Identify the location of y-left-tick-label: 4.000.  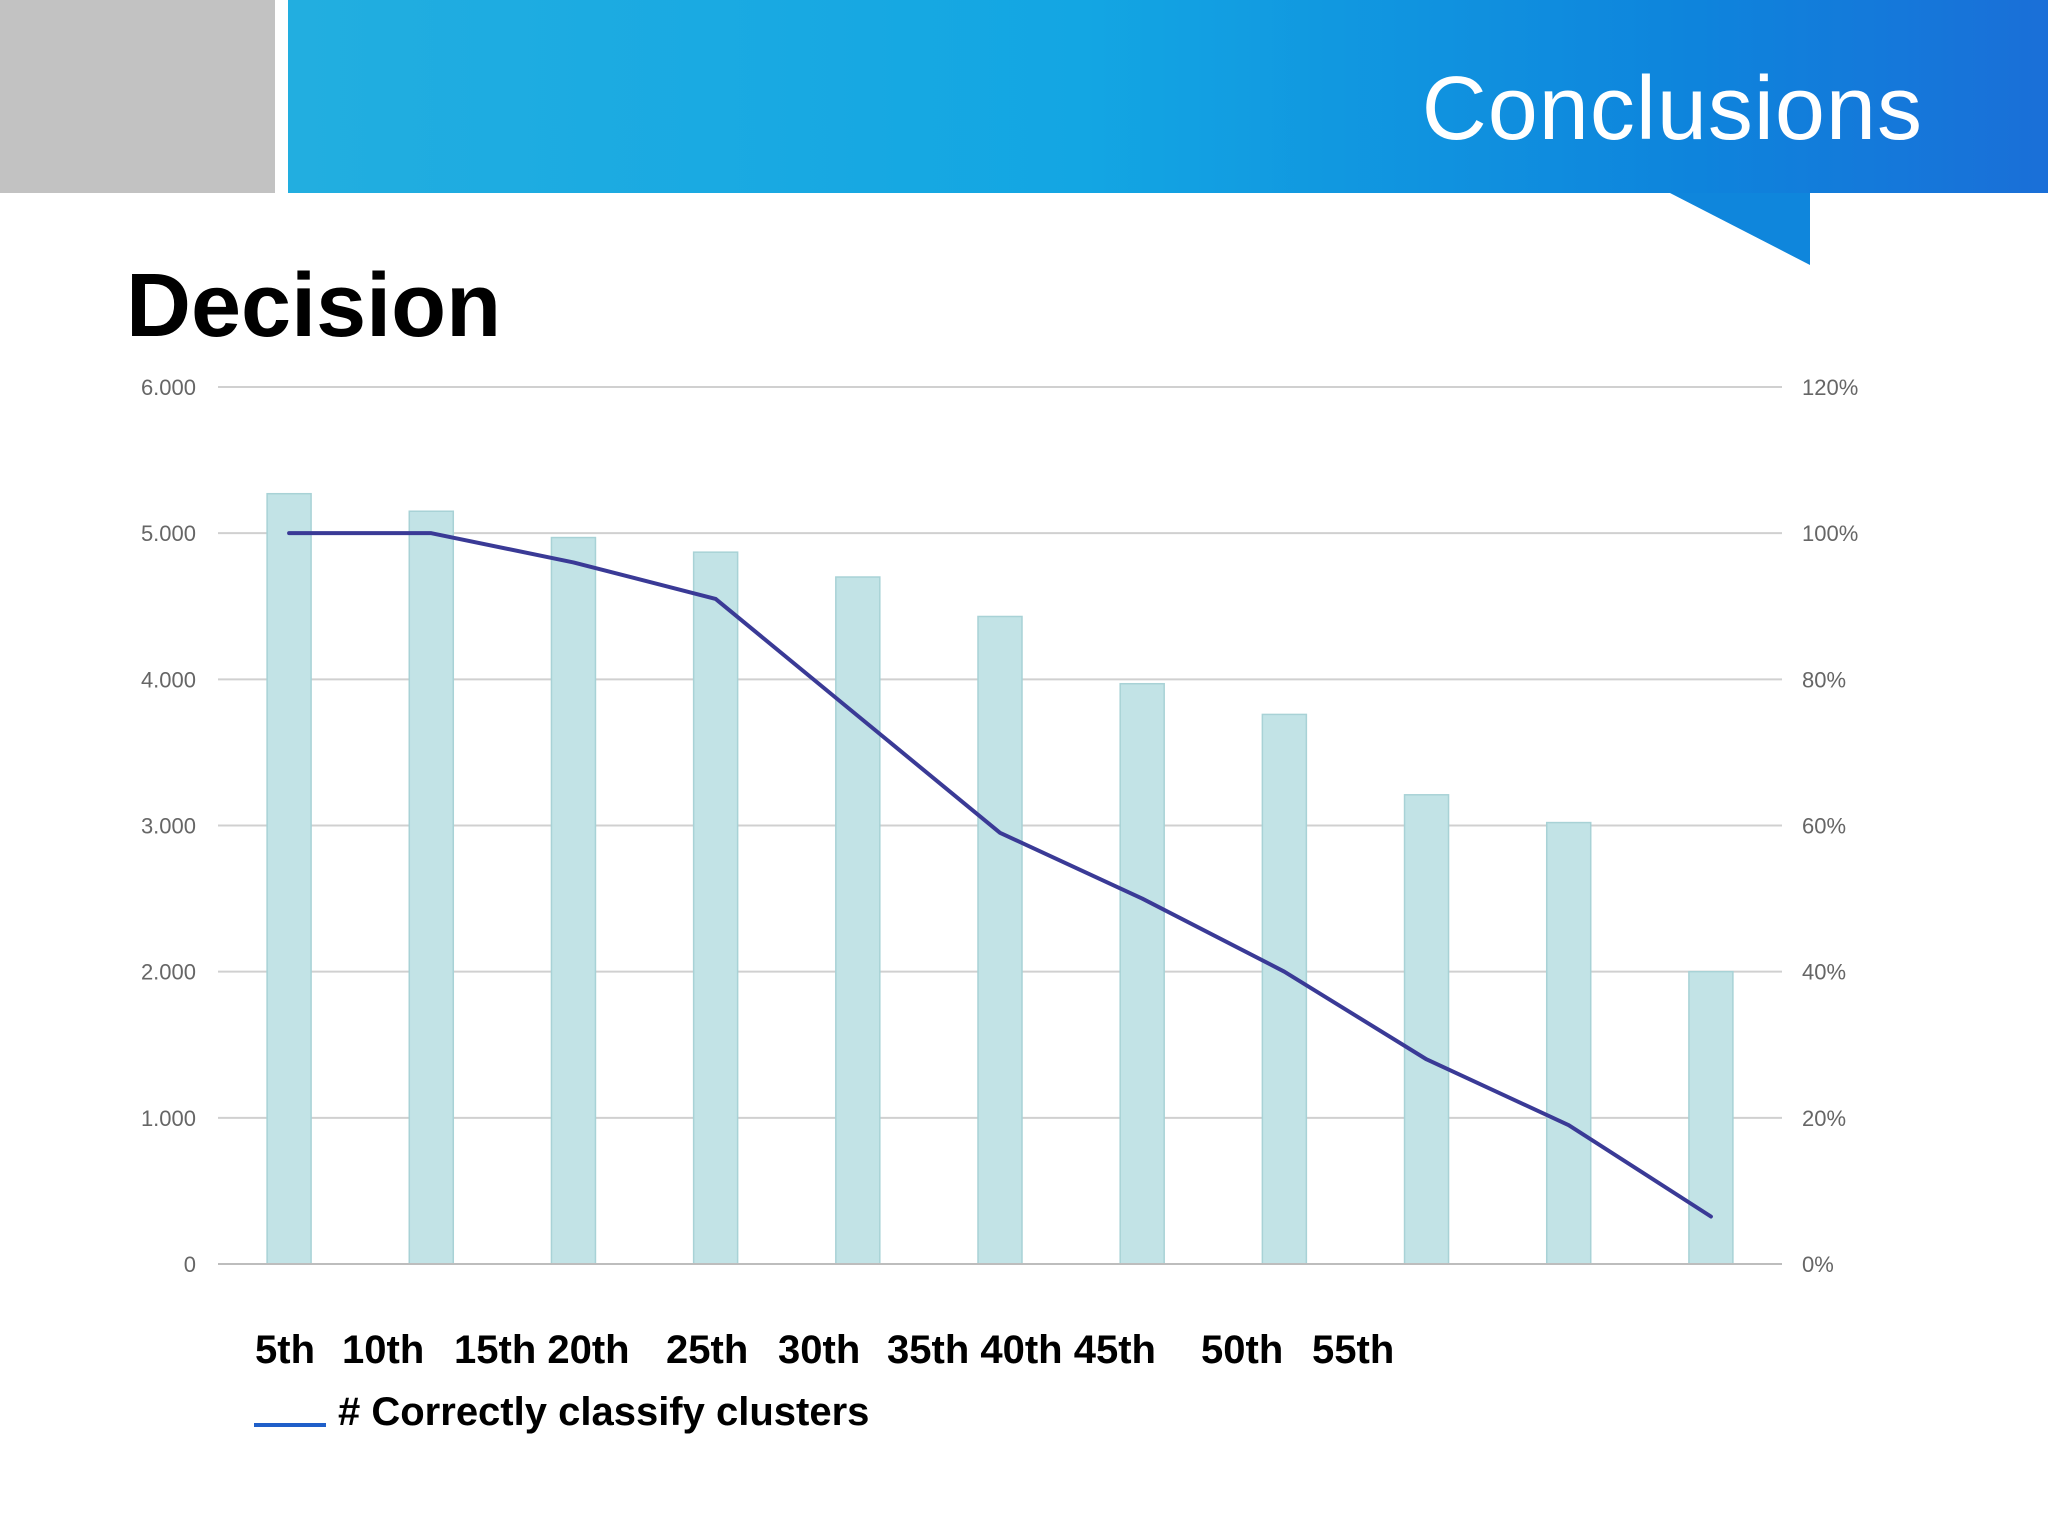
(168, 679).